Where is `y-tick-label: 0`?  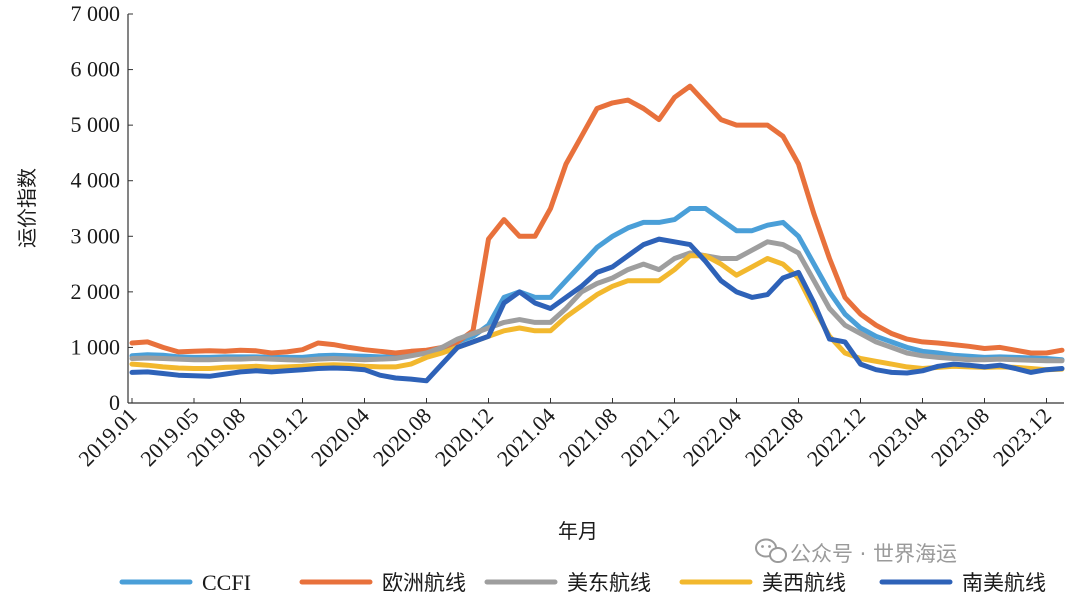
y-tick-label: 0 is located at coordinates (114, 402).